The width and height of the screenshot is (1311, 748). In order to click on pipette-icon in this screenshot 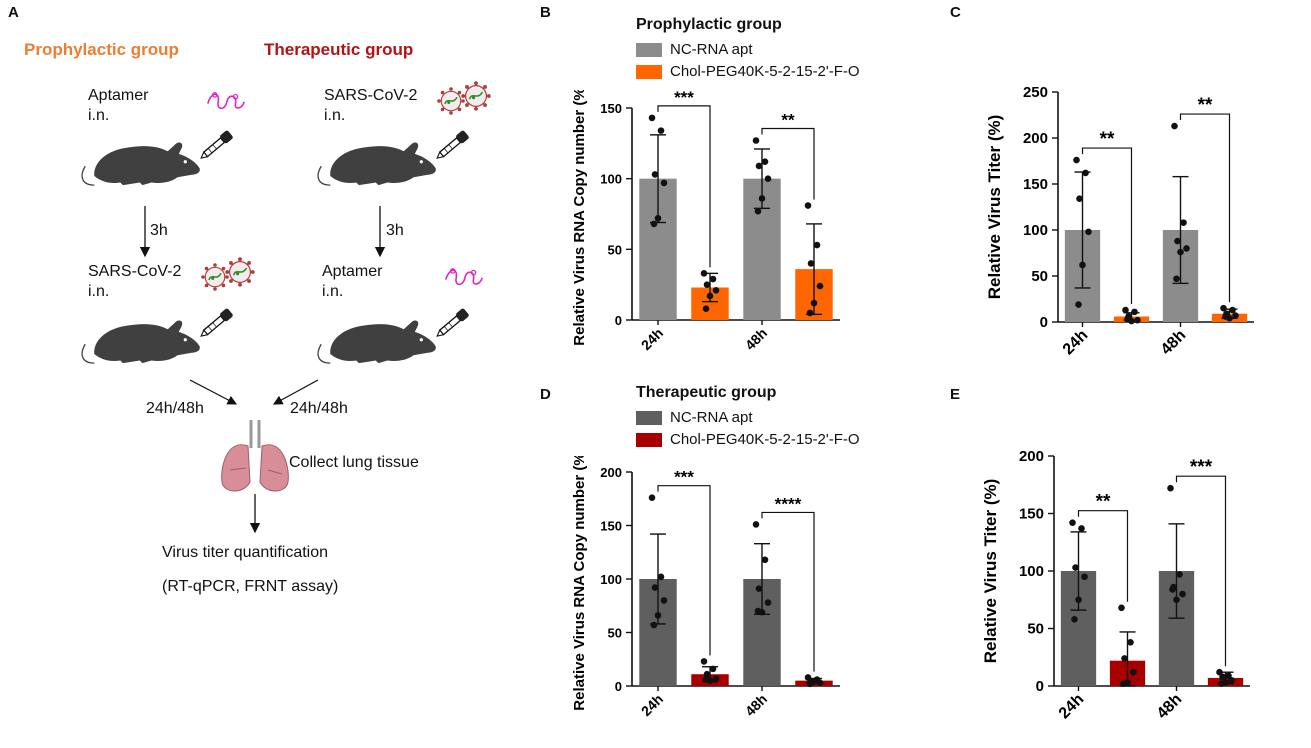, I will do `click(216, 324)`.